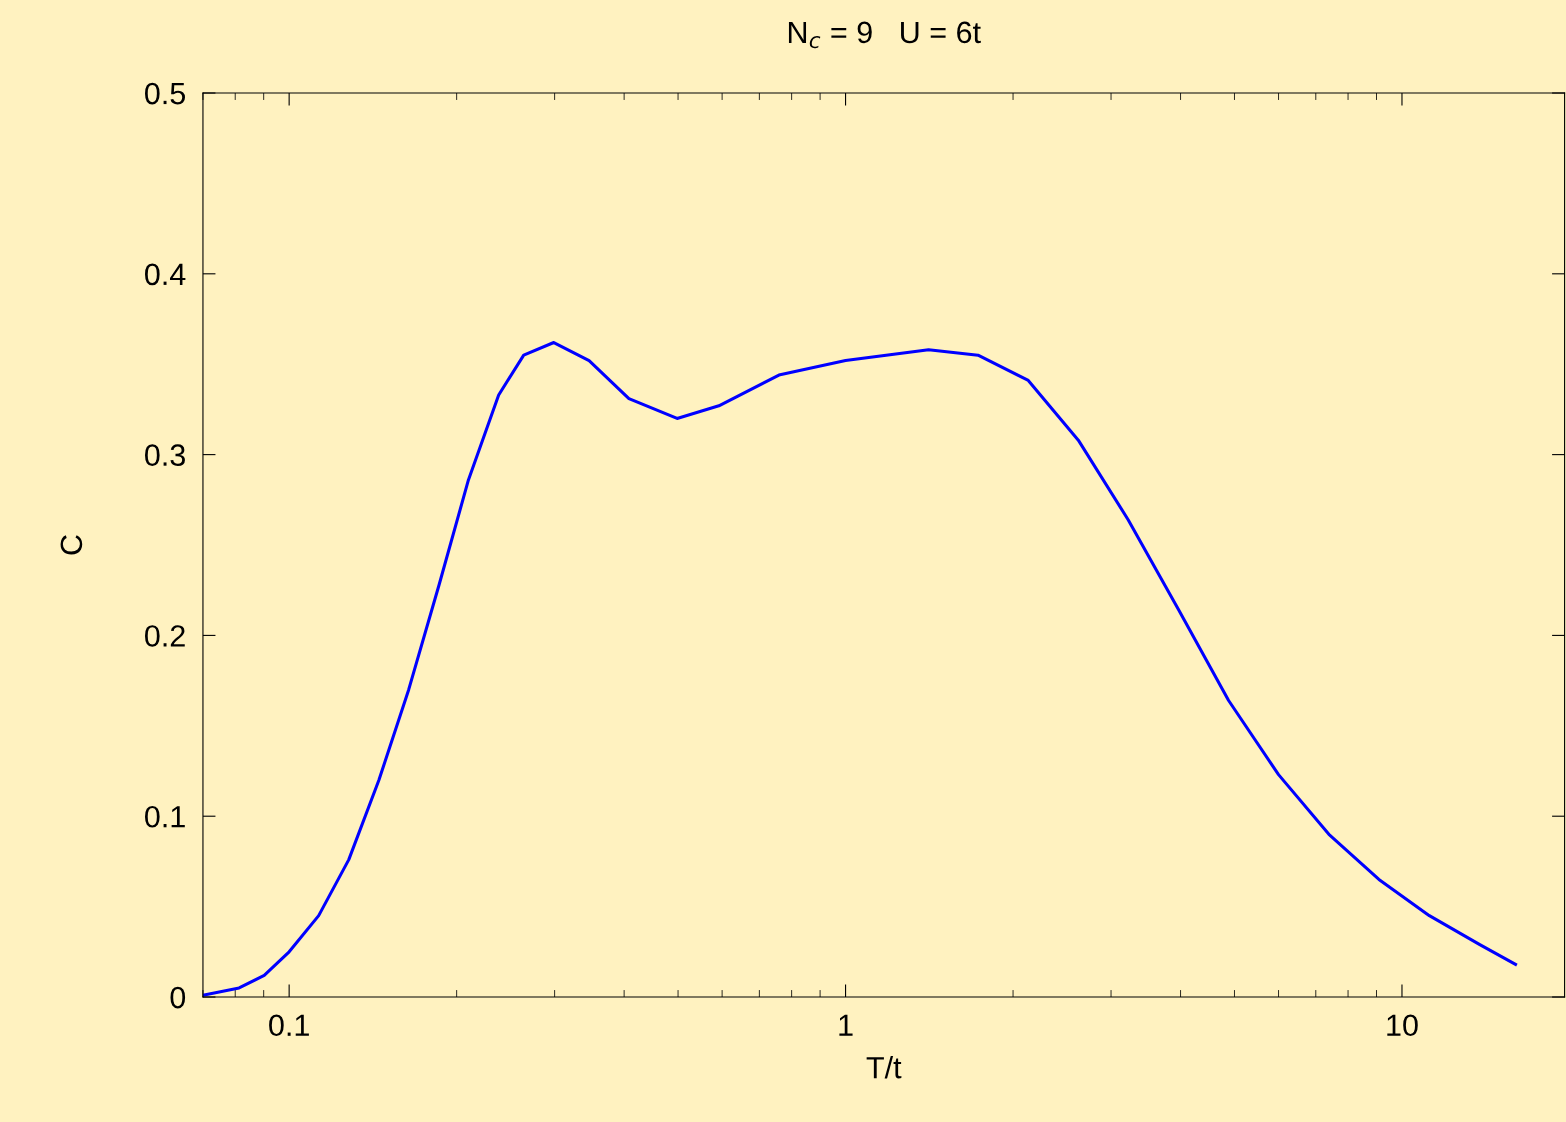 The height and width of the screenshot is (1122, 1566). Describe the element at coordinates (289, 1025) in the screenshot. I see `x-tick-label: 0.1` at that location.